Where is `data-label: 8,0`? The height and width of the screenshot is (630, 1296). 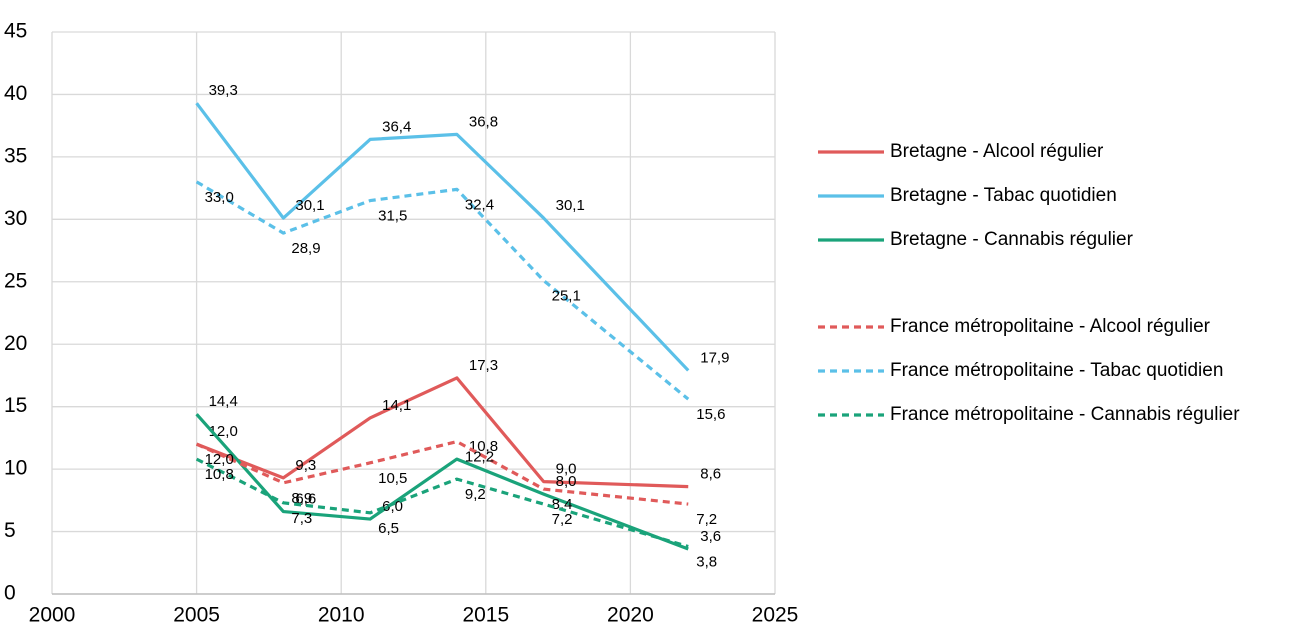 data-label: 8,0 is located at coordinates (566, 481).